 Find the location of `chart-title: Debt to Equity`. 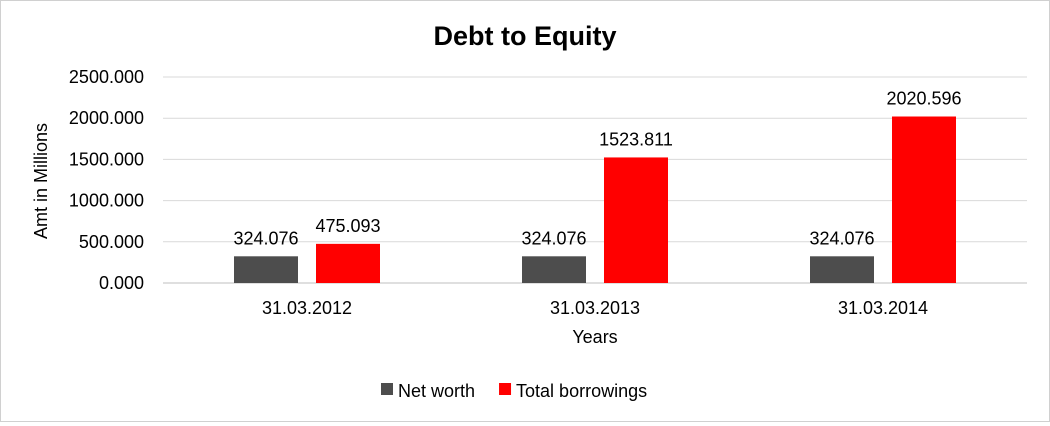

chart-title: Debt to Equity is located at coordinates (525, 36).